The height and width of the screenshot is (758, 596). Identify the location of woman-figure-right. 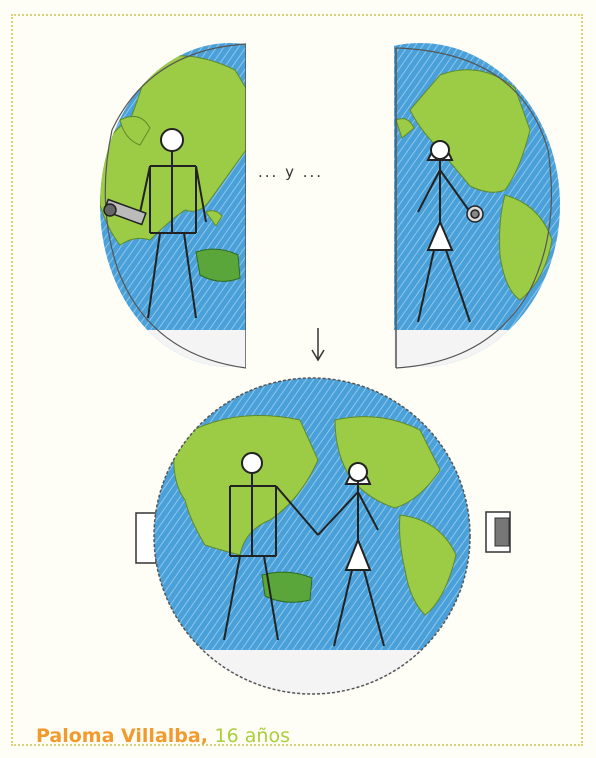
(444, 231).